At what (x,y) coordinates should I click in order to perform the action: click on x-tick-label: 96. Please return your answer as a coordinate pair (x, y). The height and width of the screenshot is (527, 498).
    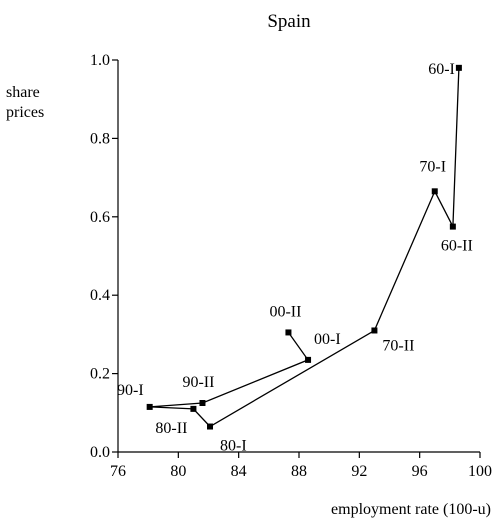
    Looking at the image, I should click on (420, 471).